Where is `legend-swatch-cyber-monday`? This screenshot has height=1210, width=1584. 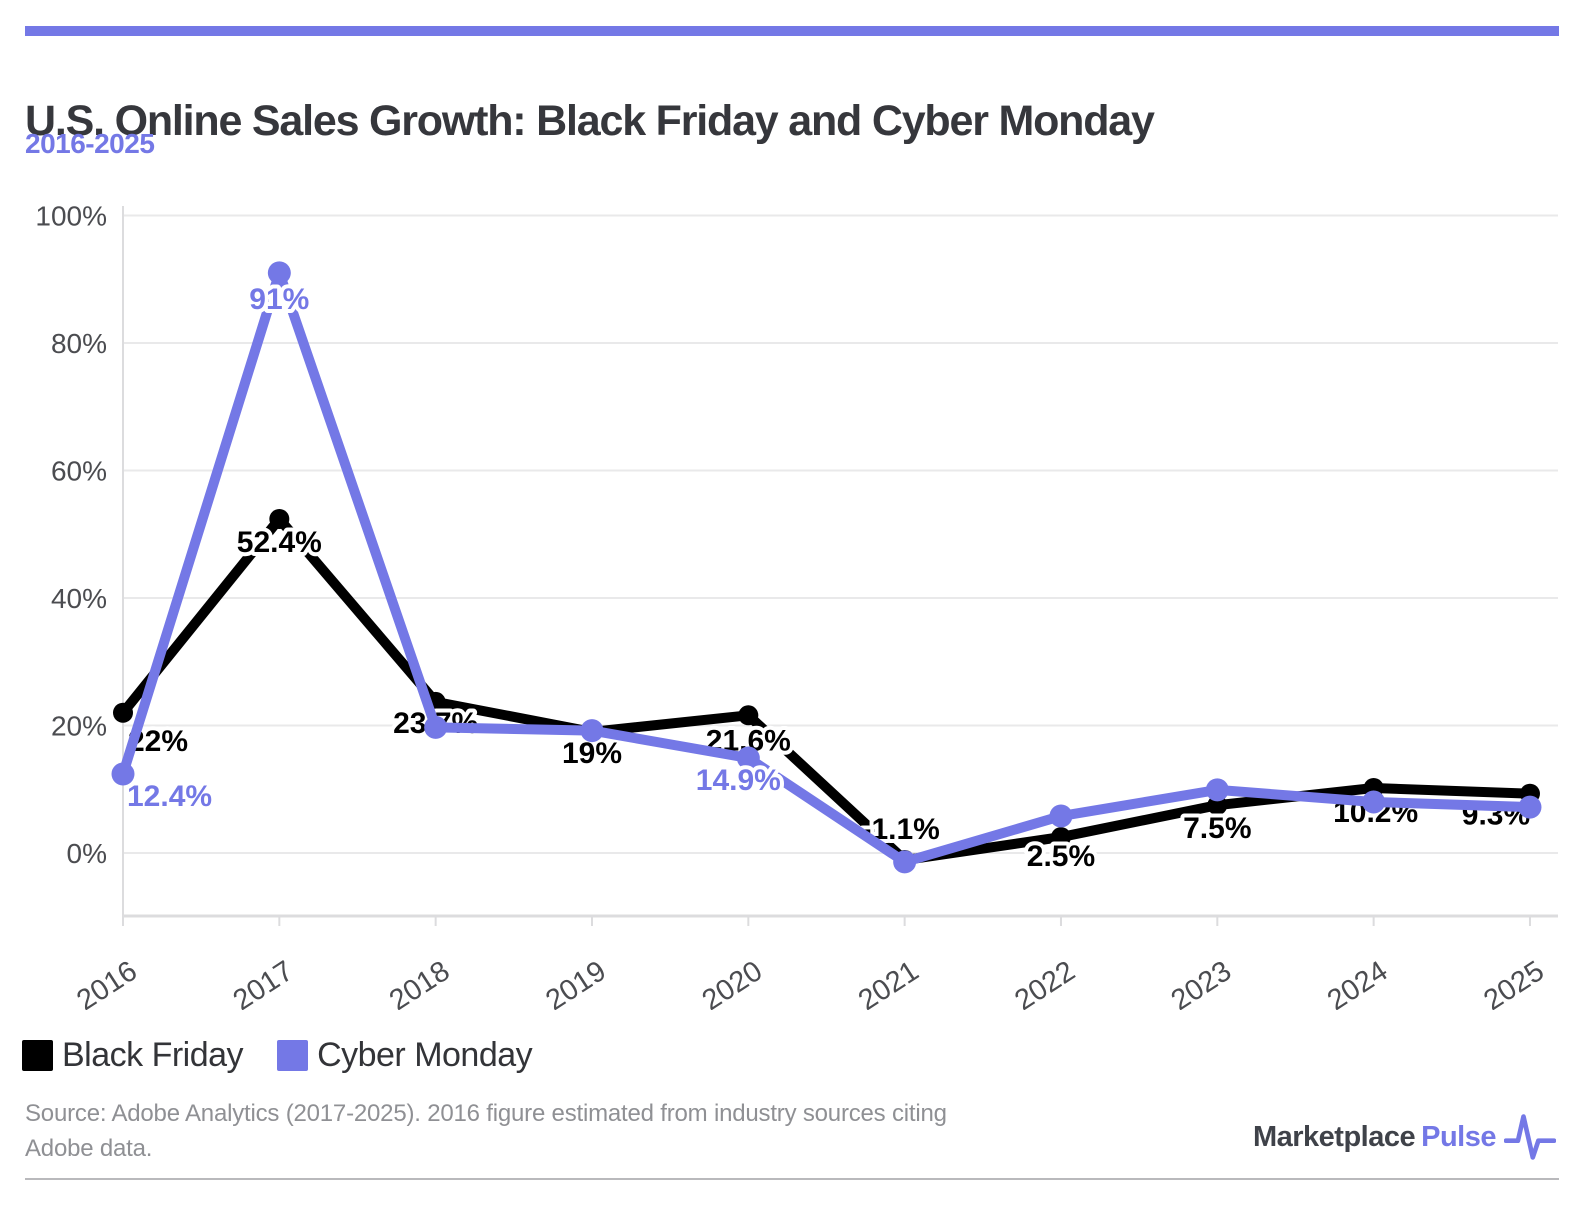
legend-swatch-cyber-monday is located at coordinates (293, 1055).